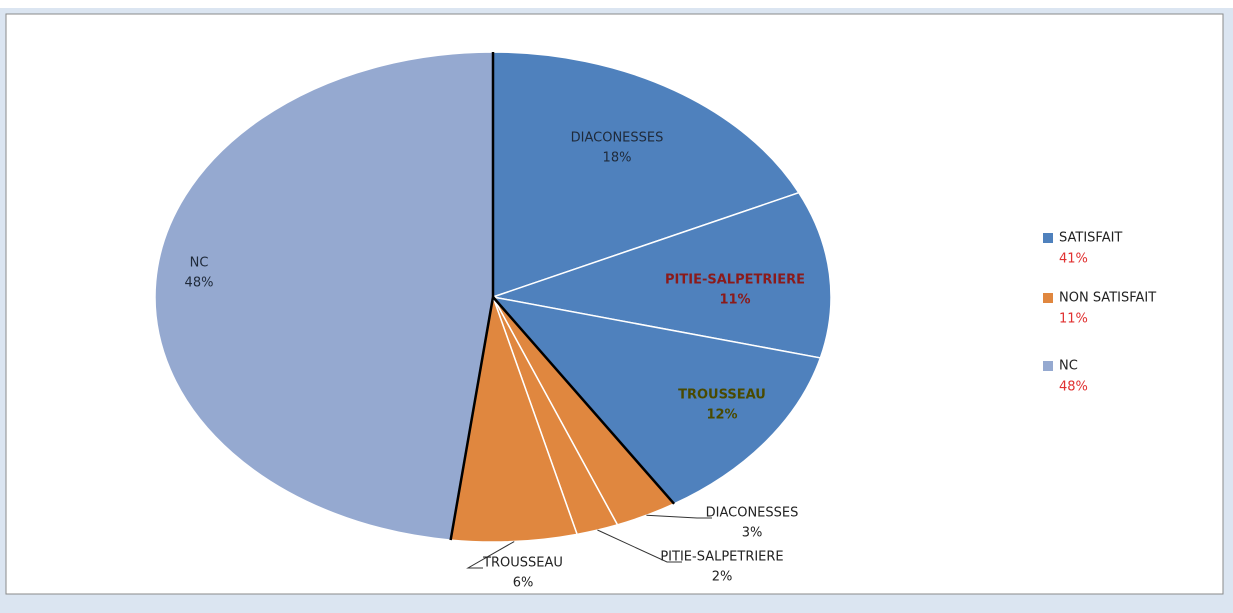 The image size is (1233, 613). Describe the element at coordinates (752, 533) in the screenshot. I see `slice-value: 3%` at that location.